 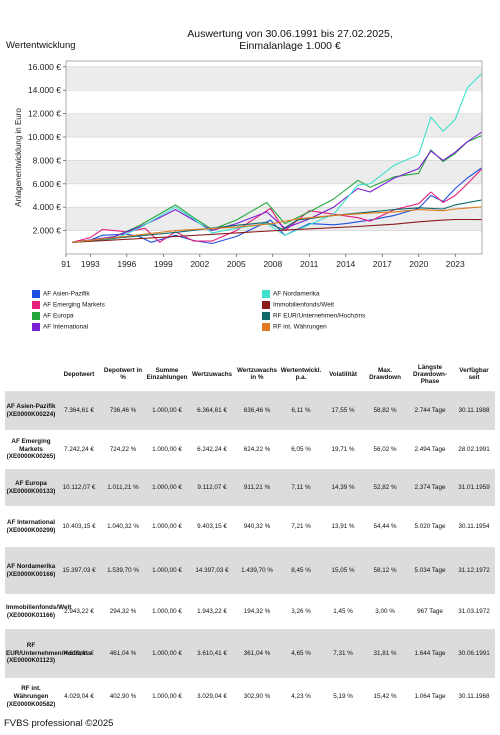 I want to click on value-cell: 30.11.1954, so click(x=474, y=526).